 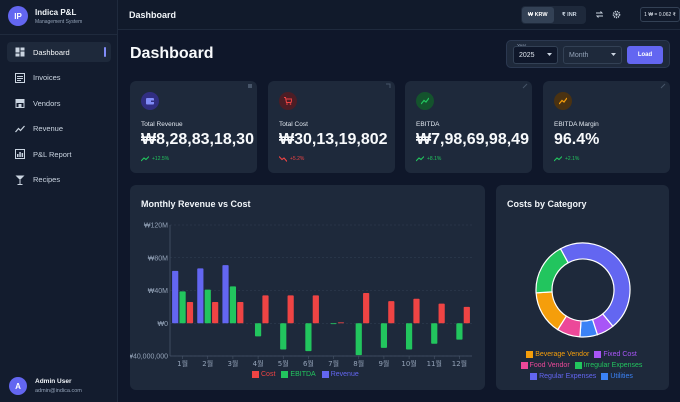 I want to click on kpi-change: +8.1%, so click(x=428, y=159).